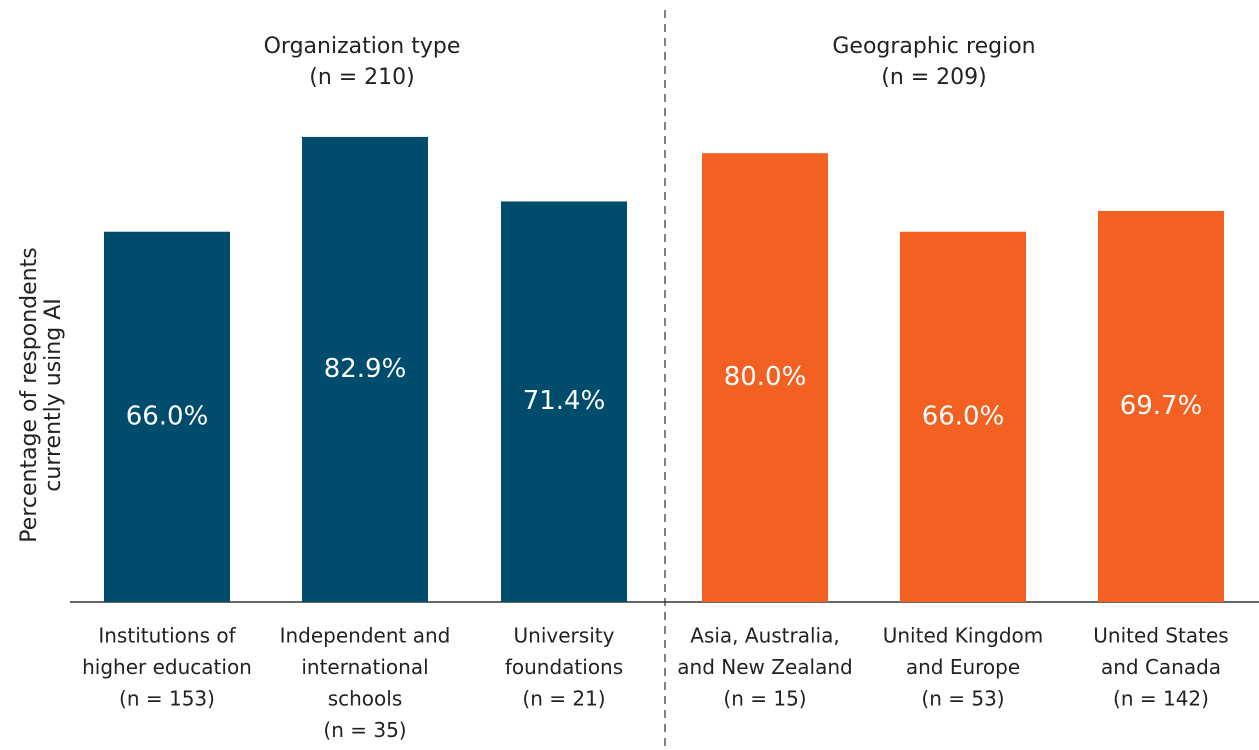 This screenshot has height=750, width=1259. I want to click on x-tick-label: and Europe, so click(963, 667).